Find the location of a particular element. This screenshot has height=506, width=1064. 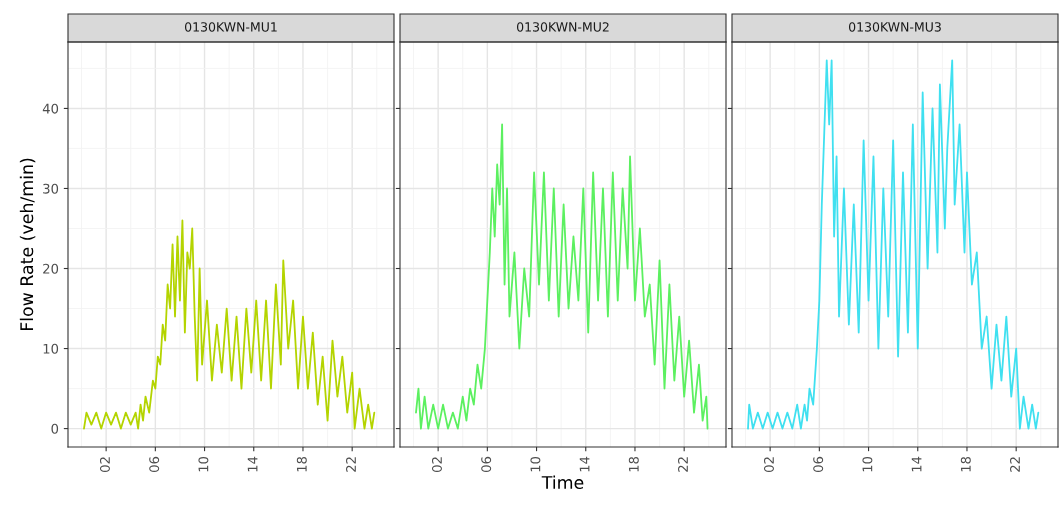

y-axis-title: Flow Rate (veh/min) is located at coordinates (27, 244).